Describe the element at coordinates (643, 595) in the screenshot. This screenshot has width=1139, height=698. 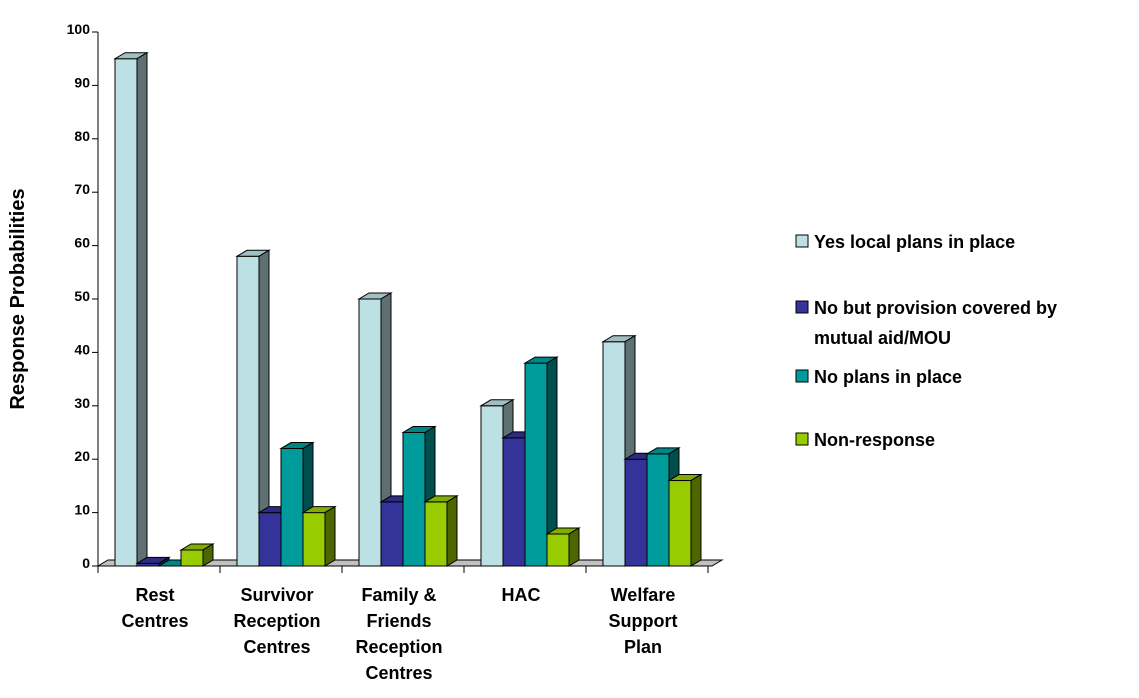
I see `x-category-label: Welfare` at that location.